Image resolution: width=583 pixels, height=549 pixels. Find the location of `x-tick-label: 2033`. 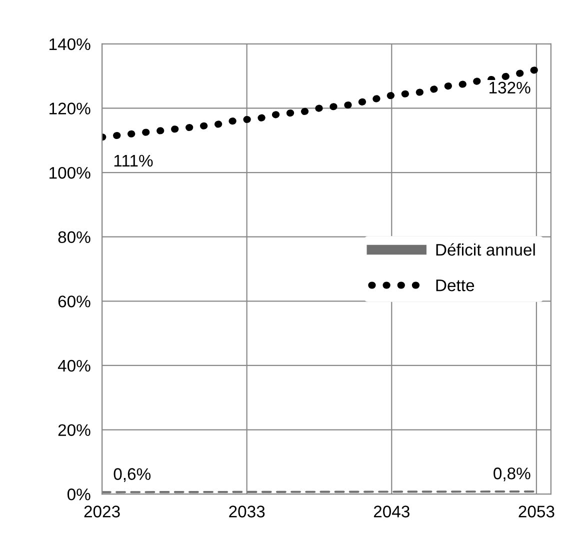

x-tick-label: 2033 is located at coordinates (247, 512).